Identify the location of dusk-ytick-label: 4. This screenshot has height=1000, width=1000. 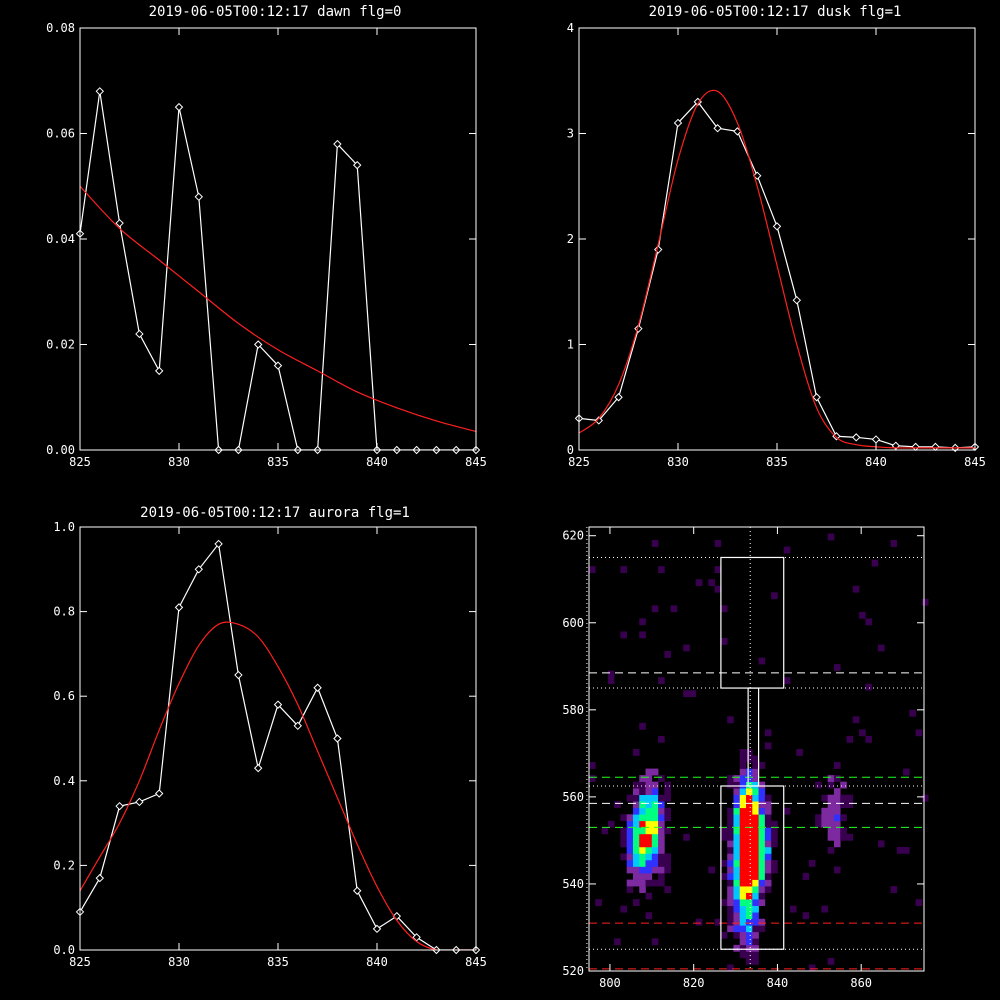
(570, 28).